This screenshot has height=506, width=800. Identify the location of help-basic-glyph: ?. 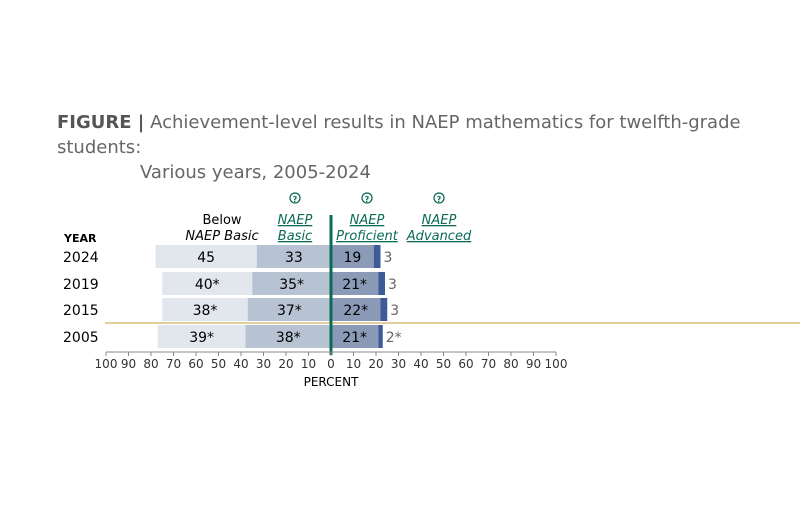
(295, 199).